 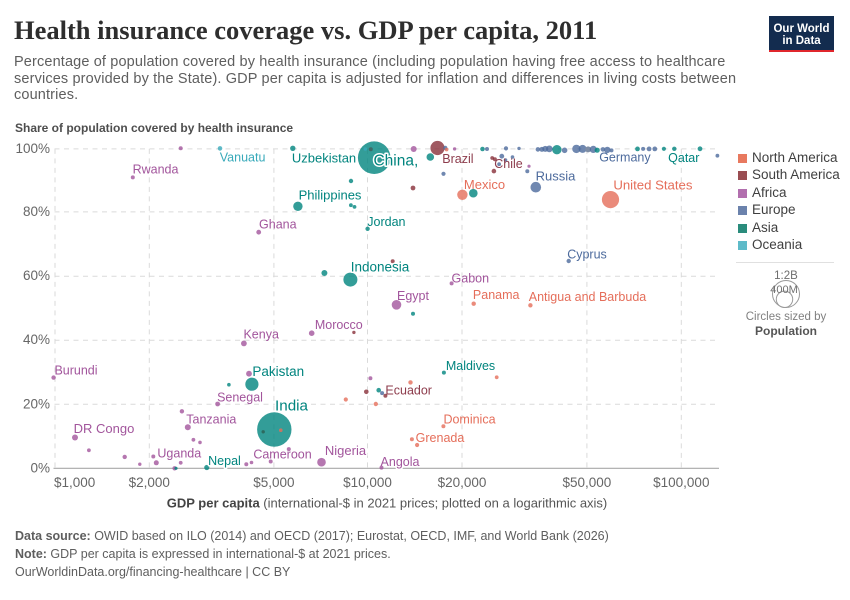 What do you see at coordinates (346, 450) in the screenshot?
I see `svg-text: Nigeria` at bounding box center [346, 450].